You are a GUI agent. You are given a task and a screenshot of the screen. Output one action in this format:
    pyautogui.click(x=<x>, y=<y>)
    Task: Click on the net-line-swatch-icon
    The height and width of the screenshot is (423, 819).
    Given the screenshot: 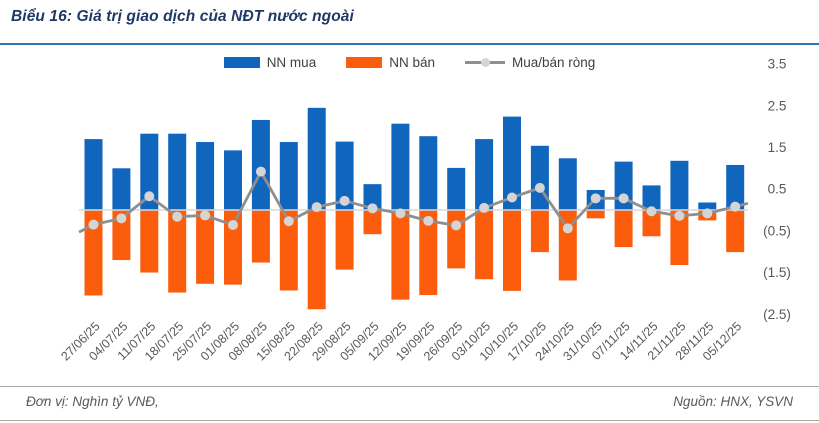 What is the action you would take?
    pyautogui.click(x=484, y=62)
    